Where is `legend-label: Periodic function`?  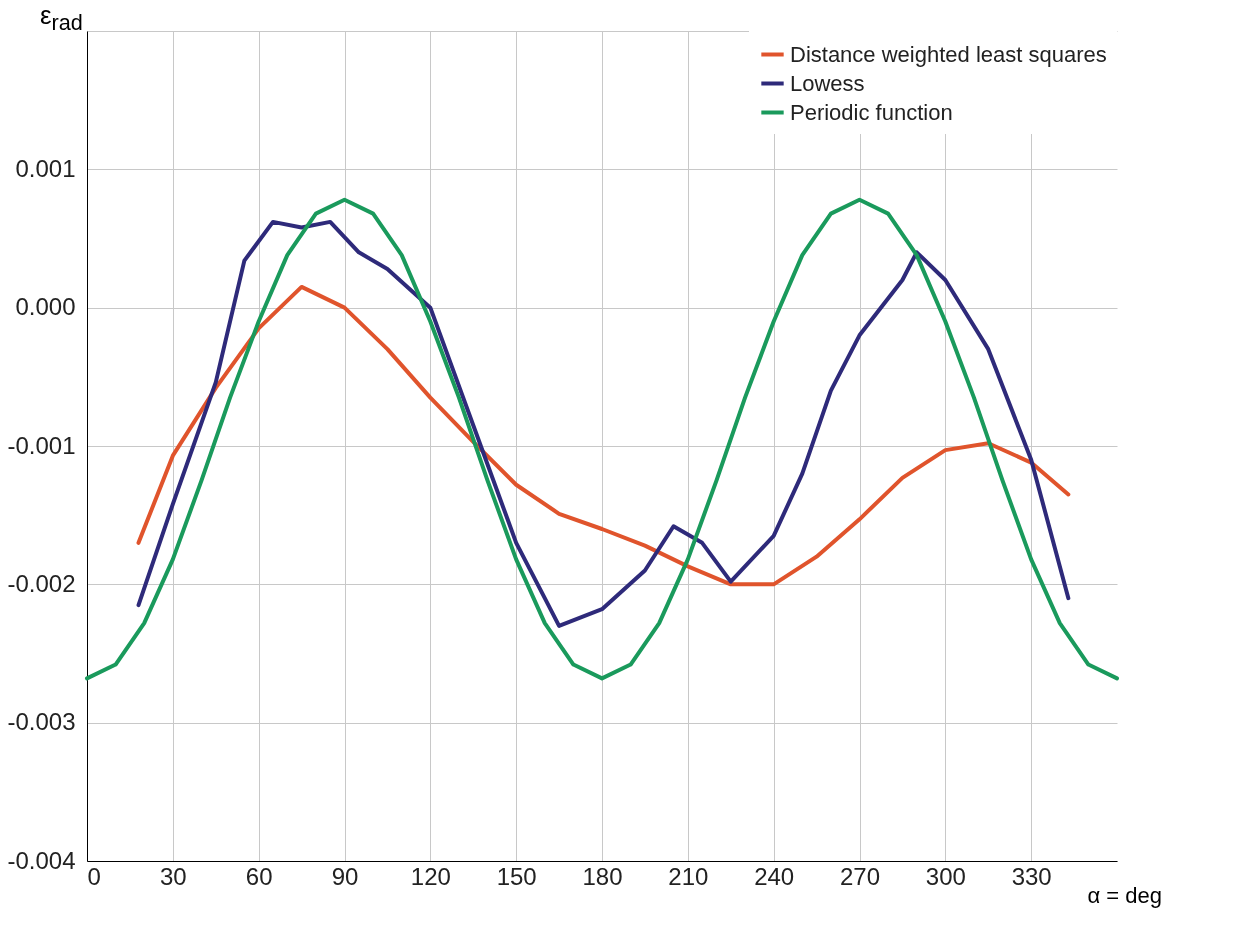
legend-label: Periodic function is located at coordinates (871, 112).